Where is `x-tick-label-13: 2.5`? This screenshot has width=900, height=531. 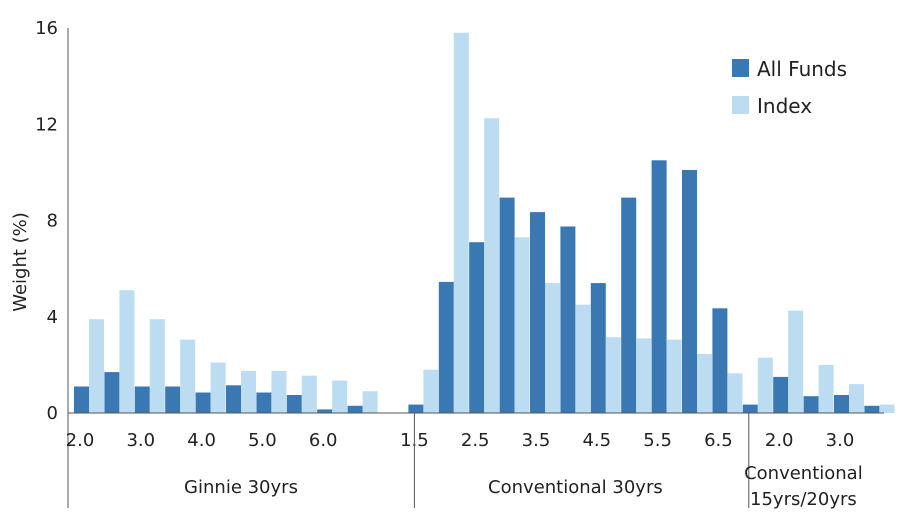
x-tick-label-13: 2.5 is located at coordinates (475, 440).